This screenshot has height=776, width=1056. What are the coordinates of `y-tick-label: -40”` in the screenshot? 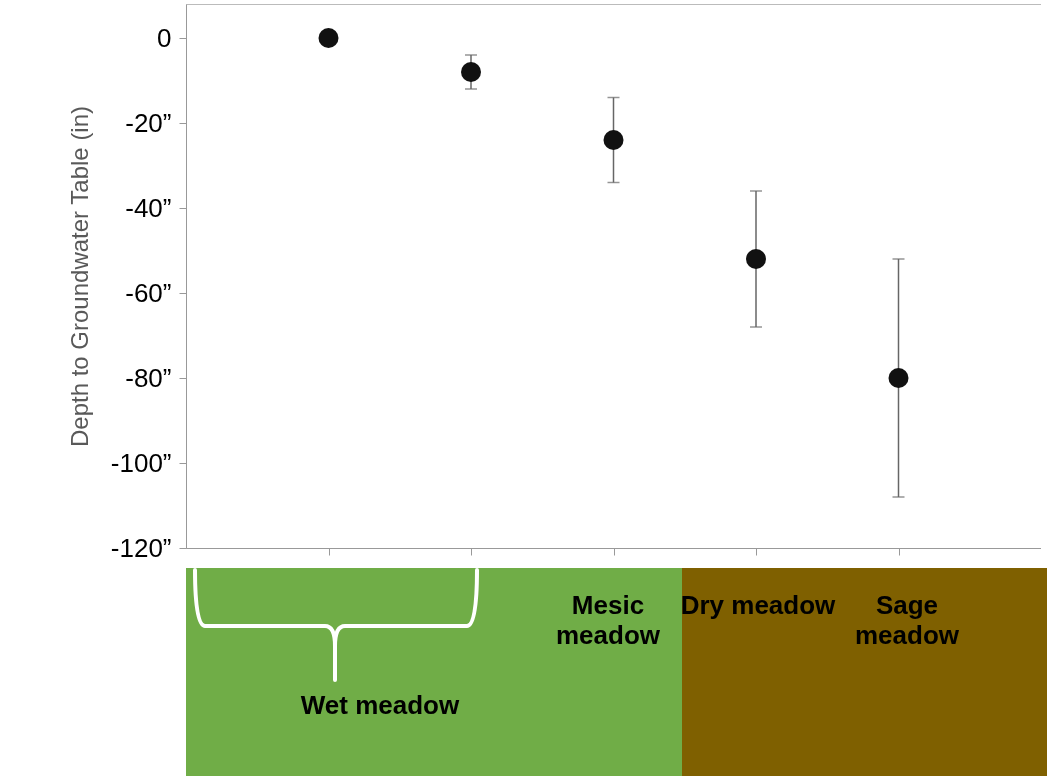 It's located at (148, 207).